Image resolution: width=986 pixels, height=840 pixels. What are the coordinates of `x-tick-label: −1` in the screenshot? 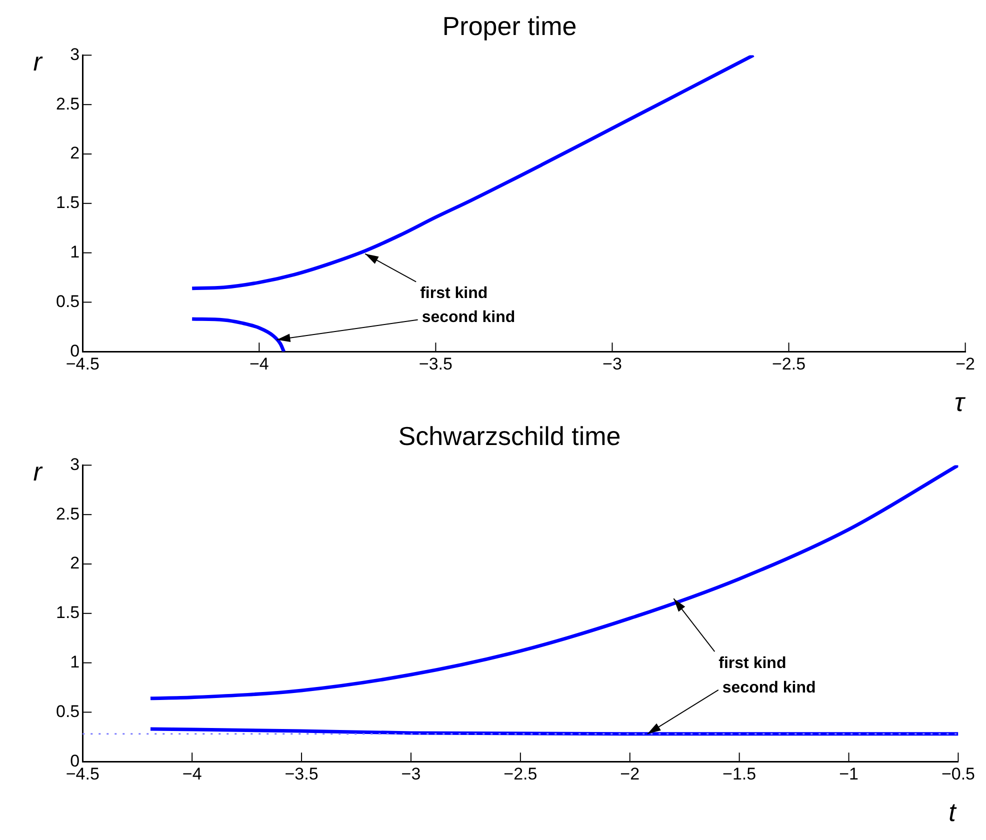 It's located at (848, 774).